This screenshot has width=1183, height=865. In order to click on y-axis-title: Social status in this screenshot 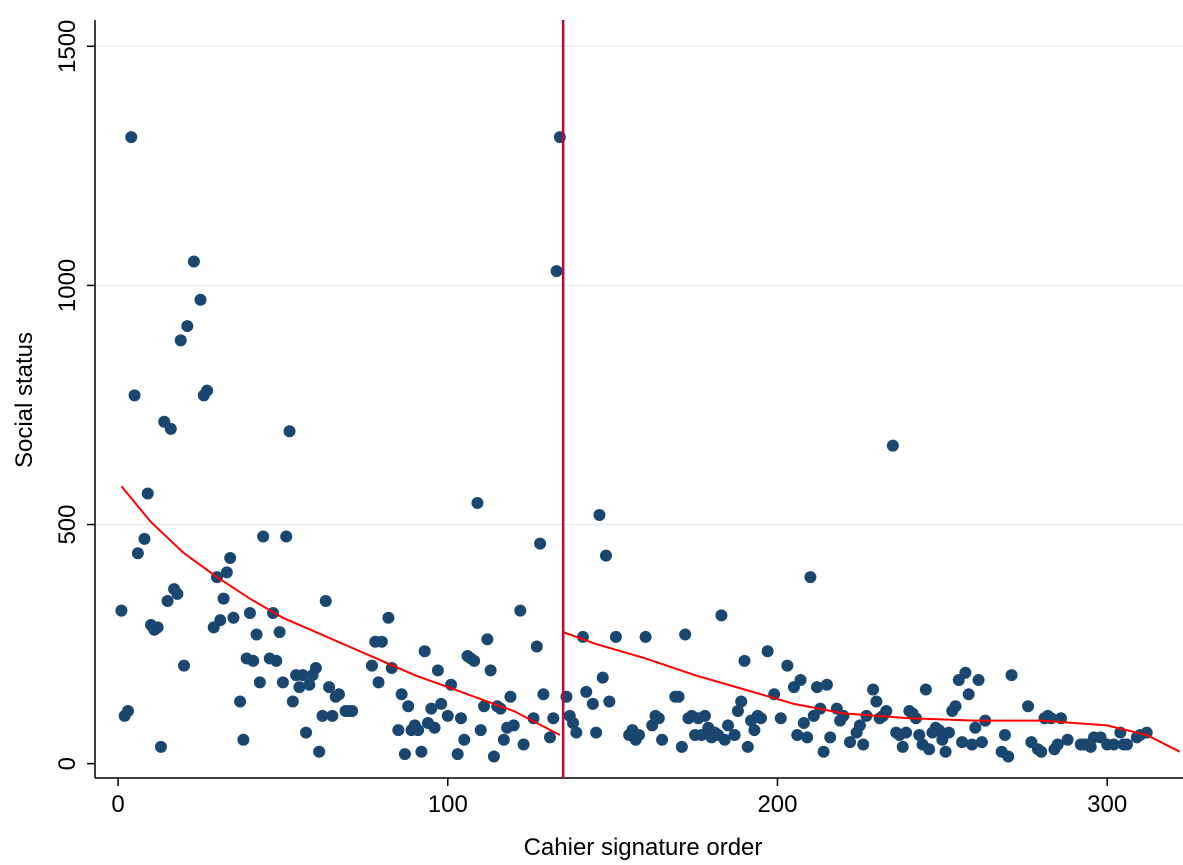, I will do `click(24, 400)`.